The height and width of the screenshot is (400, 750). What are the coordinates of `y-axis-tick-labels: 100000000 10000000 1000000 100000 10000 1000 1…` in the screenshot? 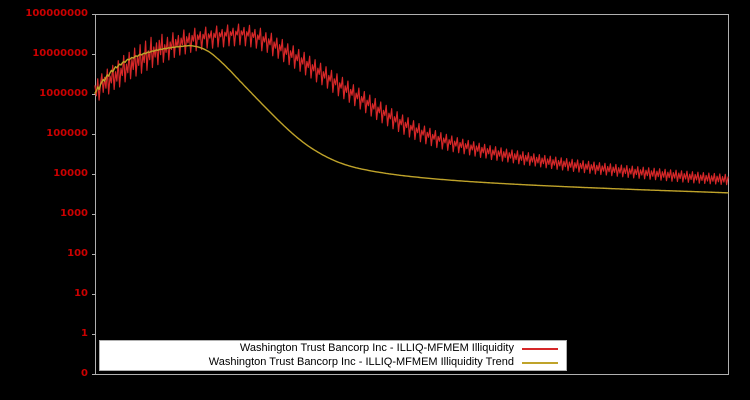 It's located at (44, 200).